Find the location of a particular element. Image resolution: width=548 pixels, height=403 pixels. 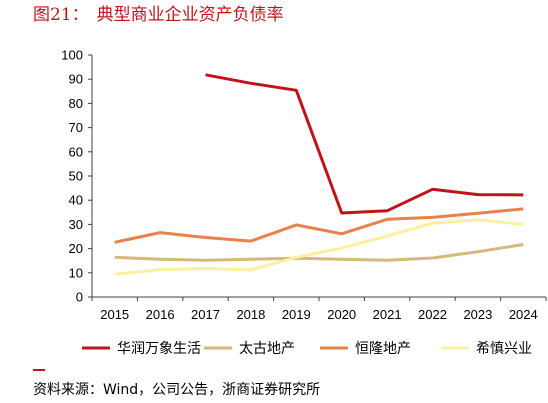

legend-item: 华润万象生活 is located at coordinates (141, 349).